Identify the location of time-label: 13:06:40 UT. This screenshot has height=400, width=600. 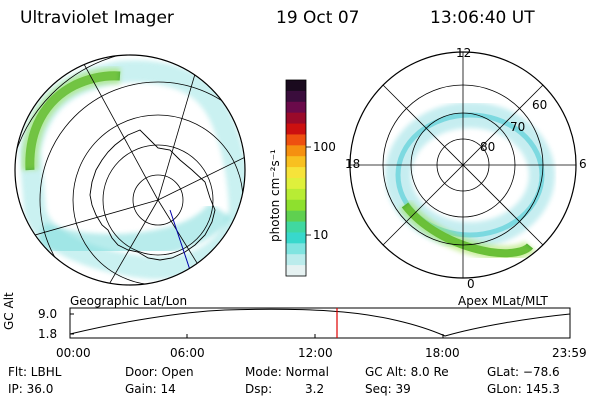
(482, 18).